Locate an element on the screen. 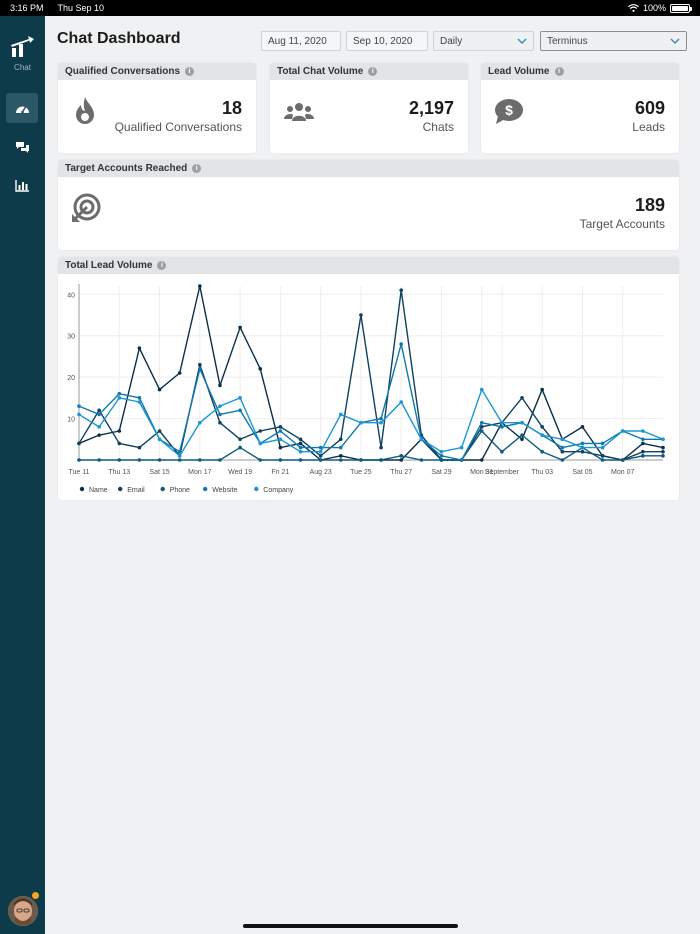 The height and width of the screenshot is (934, 700). sidebar-item-dashboard is located at coordinates (22, 108).